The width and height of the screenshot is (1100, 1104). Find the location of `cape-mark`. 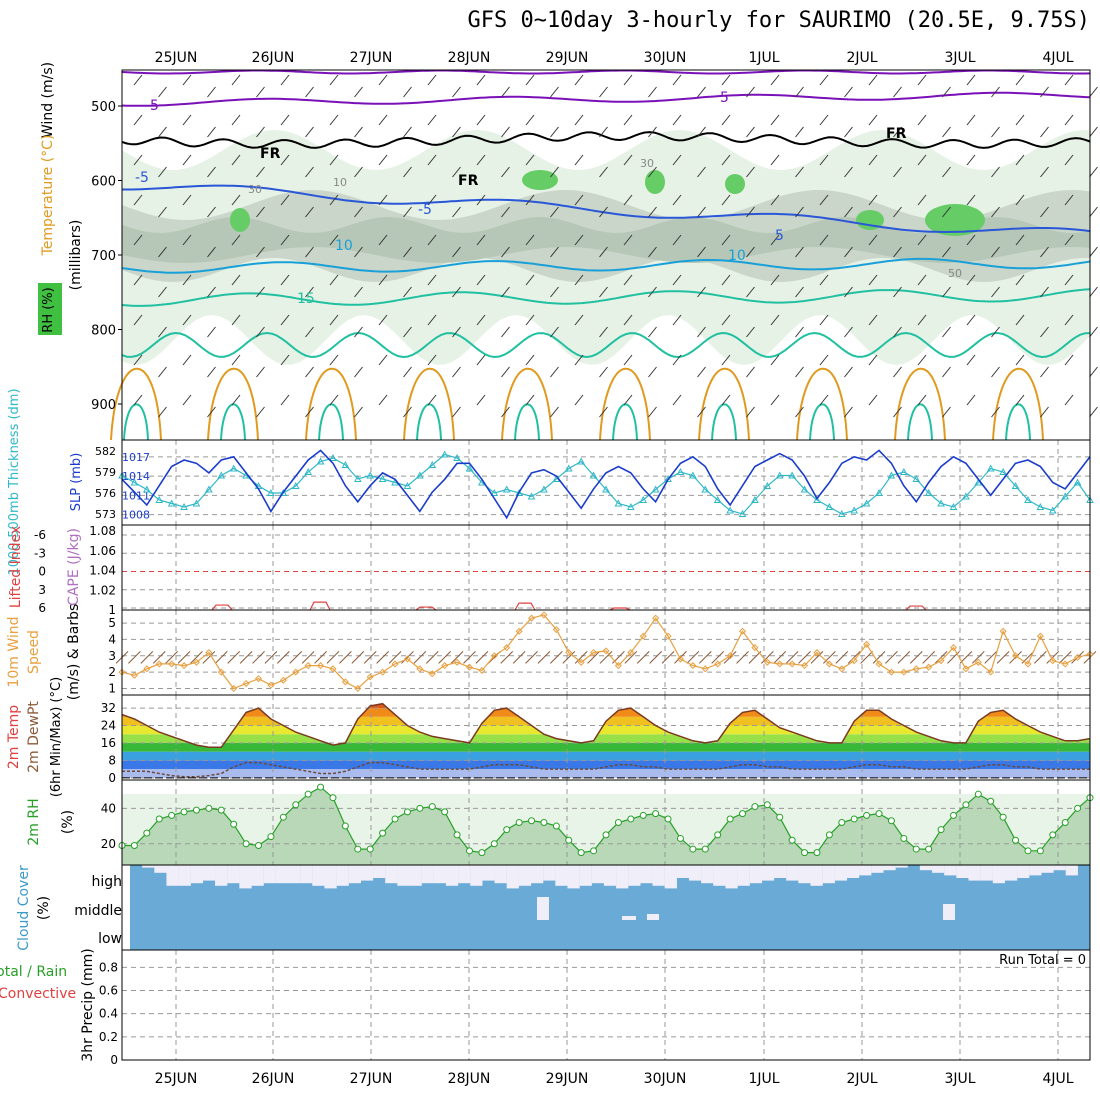

cape-mark is located at coordinates (320, 606).